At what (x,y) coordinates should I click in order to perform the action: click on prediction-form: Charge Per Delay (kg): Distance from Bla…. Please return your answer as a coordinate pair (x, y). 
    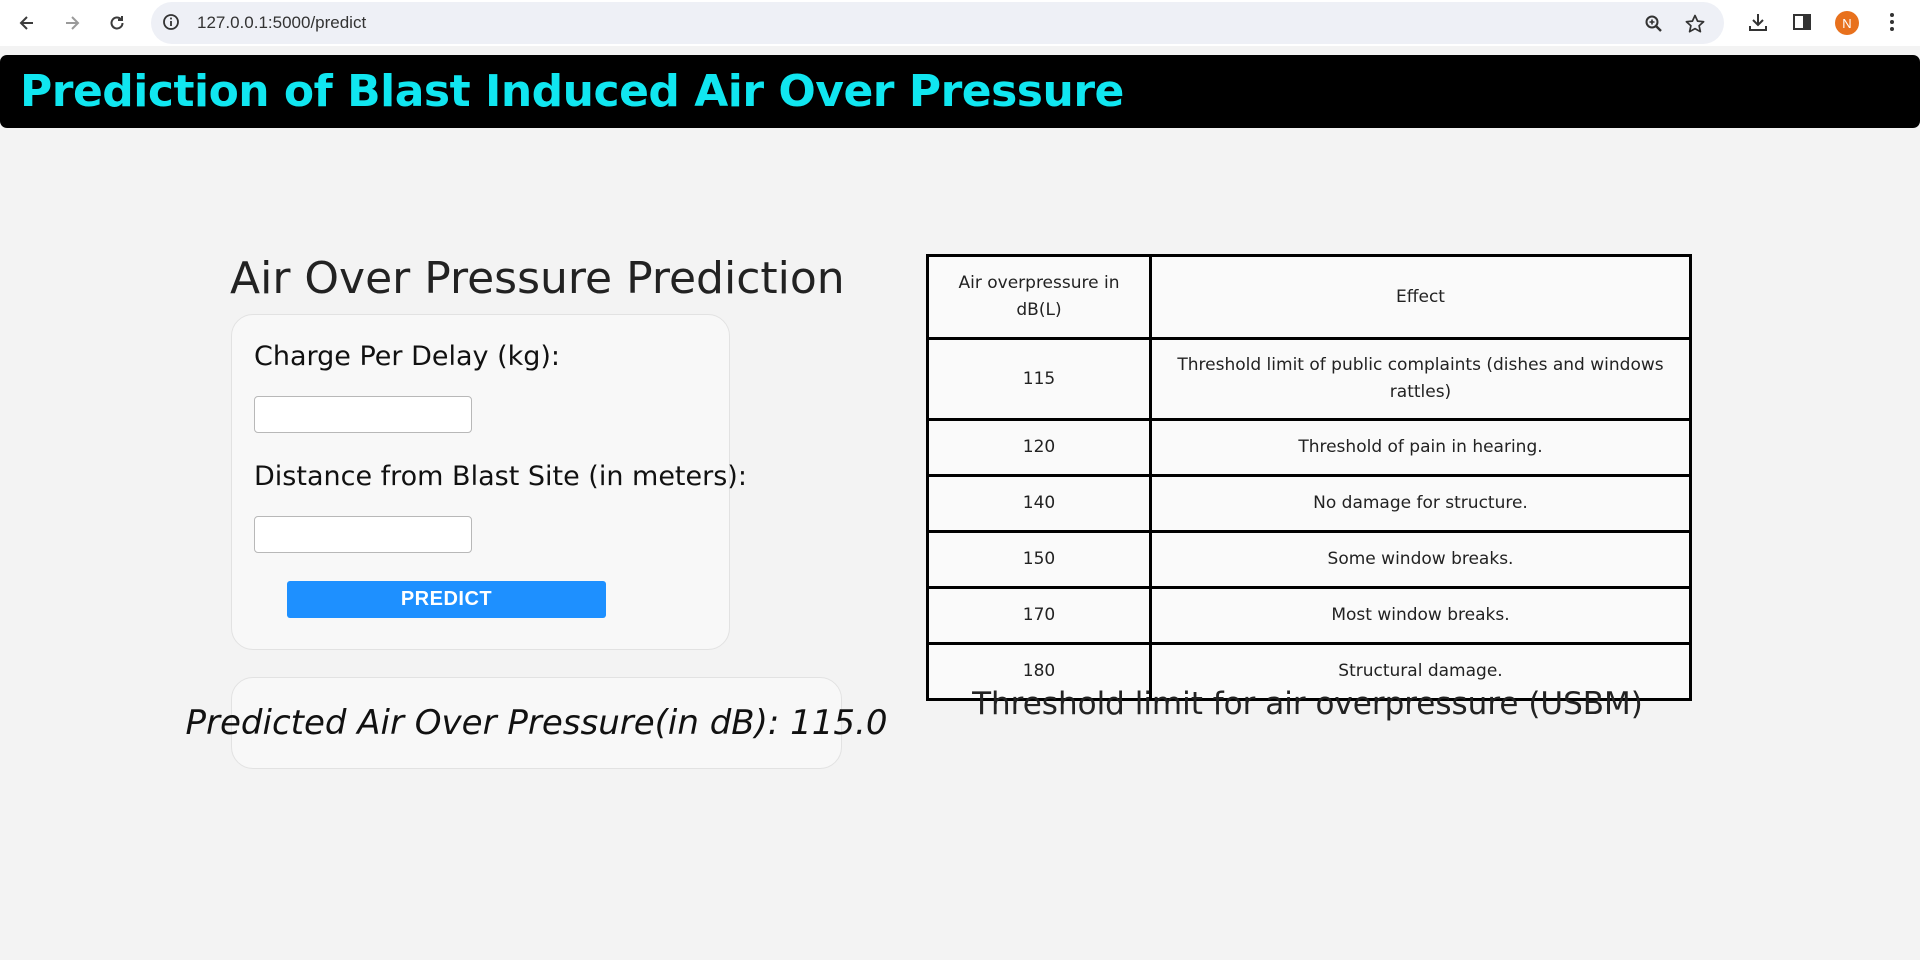
    Looking at the image, I should click on (489, 482).